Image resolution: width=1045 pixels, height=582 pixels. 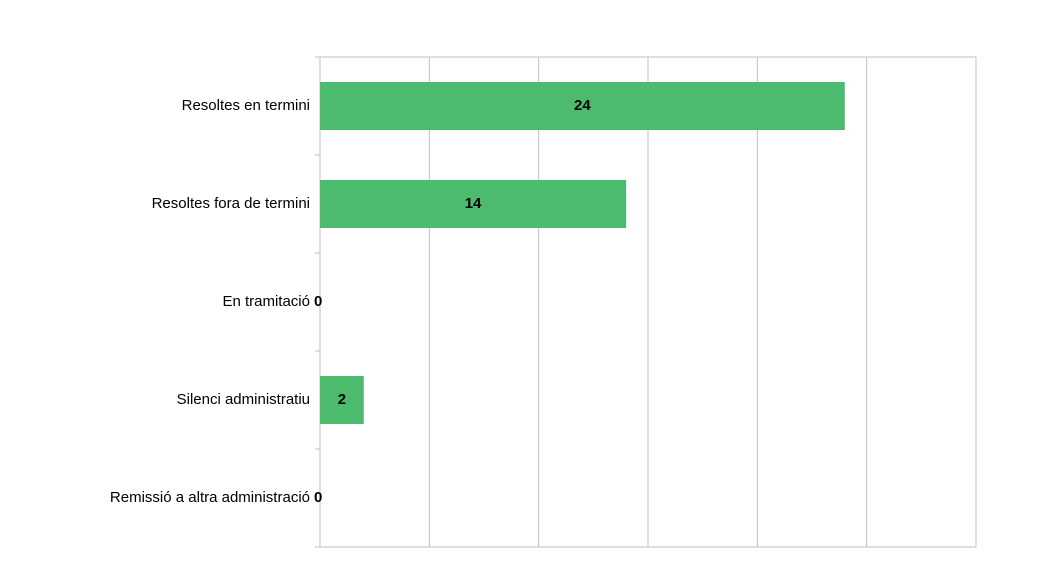 I want to click on y-tick-label: Resoltes en termini, so click(x=246, y=105).